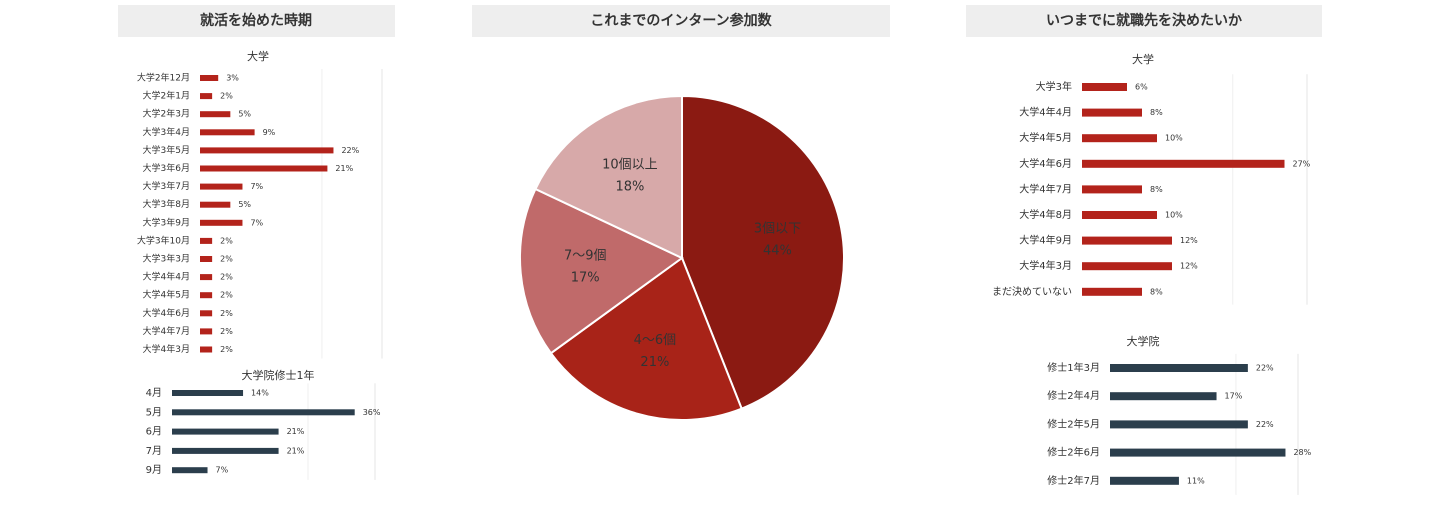 The height and width of the screenshot is (510, 1440). Describe the element at coordinates (166, 186) in the screenshot. I see `category-label: 大学3年7月` at that location.